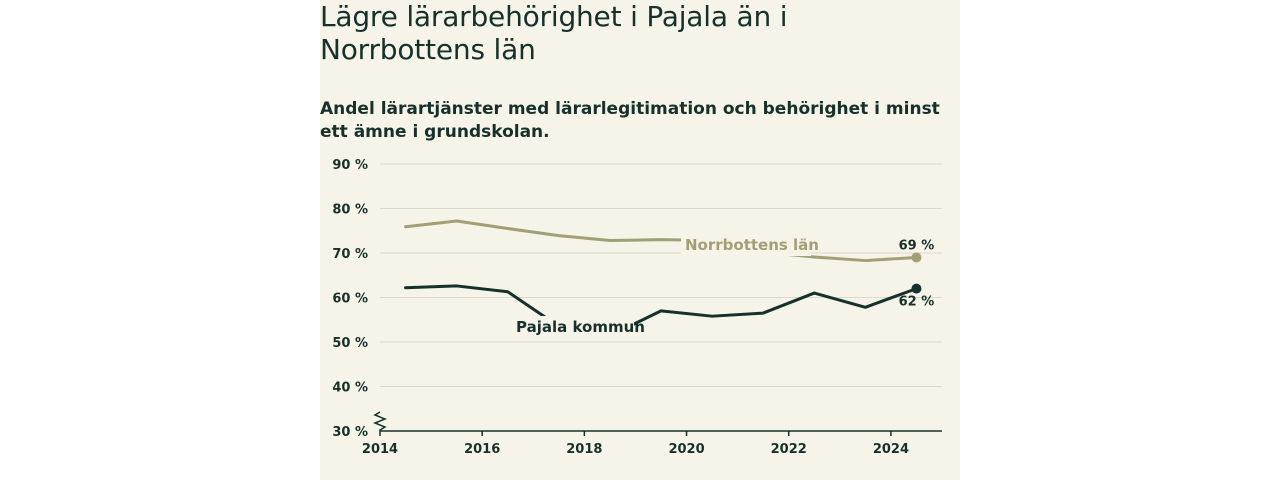 Image resolution: width=1280 pixels, height=480 pixels. What do you see at coordinates (350, 210) in the screenshot?
I see `y-tick-label: 80 %` at bounding box center [350, 210].